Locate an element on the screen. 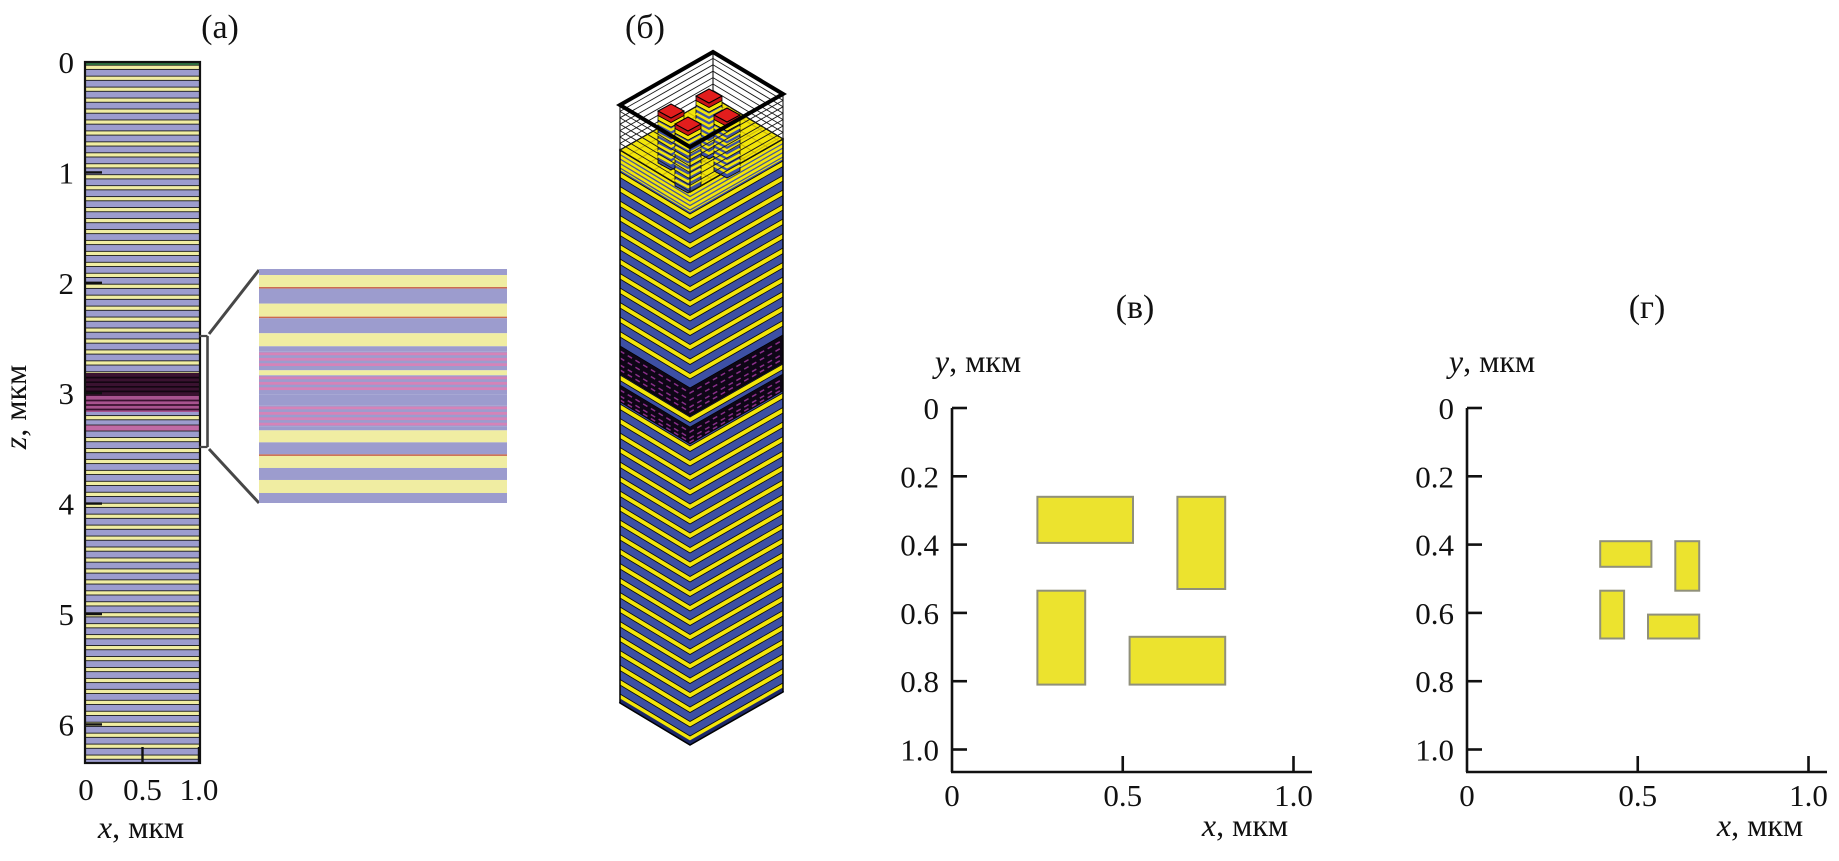 Image resolution: width=1839 pixels, height=861 pixels. y-tick-label: 1.0 is located at coordinates (919, 750).